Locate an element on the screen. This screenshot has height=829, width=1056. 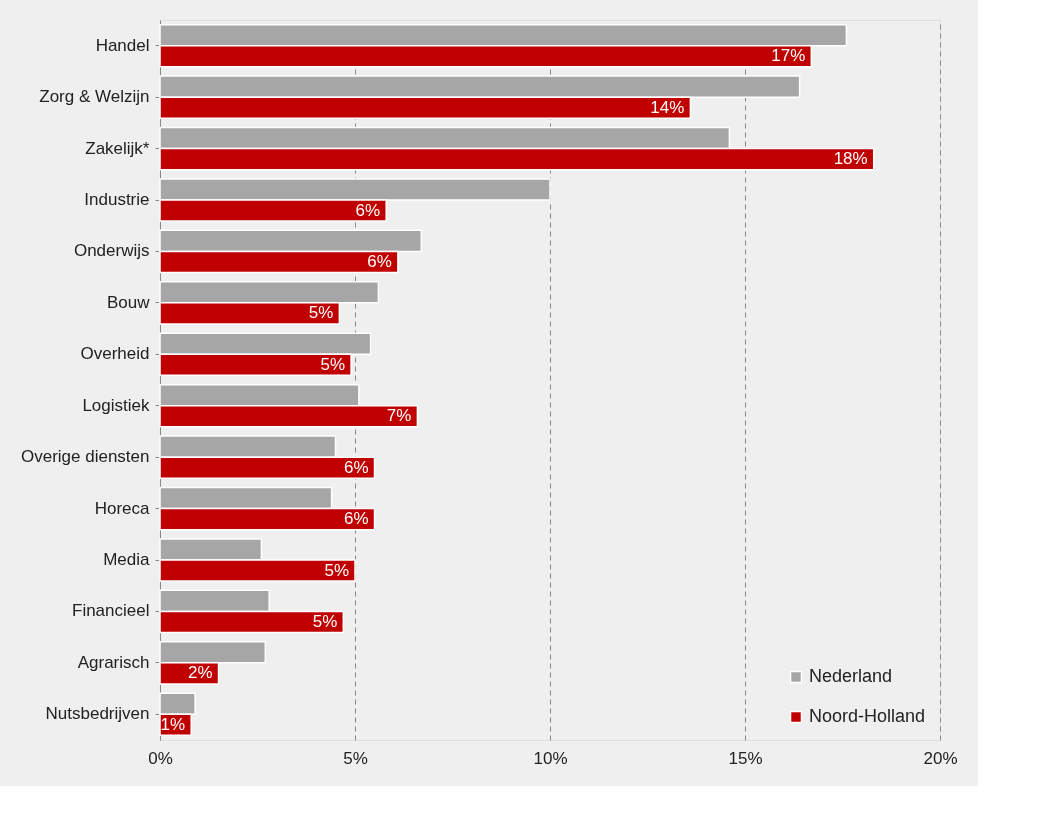
y-tick-label: Financieel is located at coordinates (111, 611).